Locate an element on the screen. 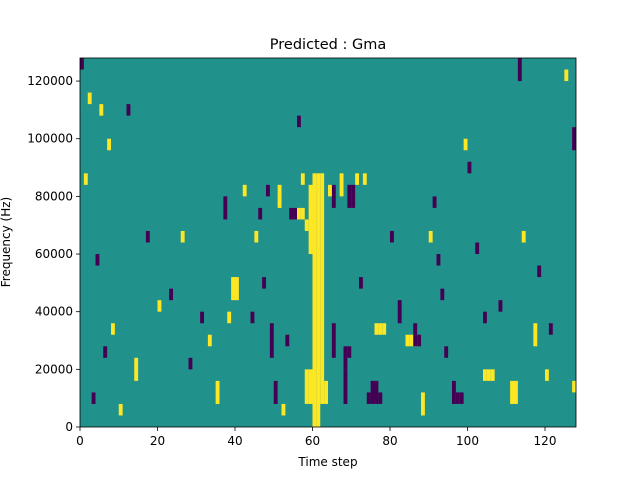 The width and height of the screenshot is (640, 484). chart-title: Predicted : Gma is located at coordinates (328, 45).